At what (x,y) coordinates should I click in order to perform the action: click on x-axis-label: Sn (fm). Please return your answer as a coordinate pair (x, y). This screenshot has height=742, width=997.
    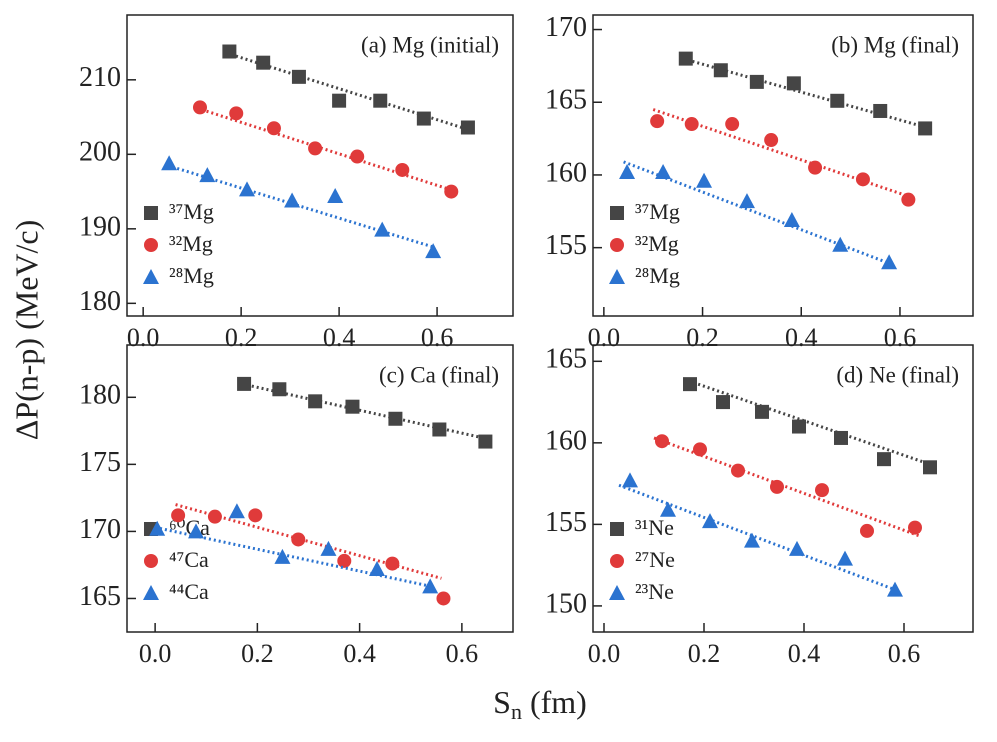
    Looking at the image, I should click on (540, 704).